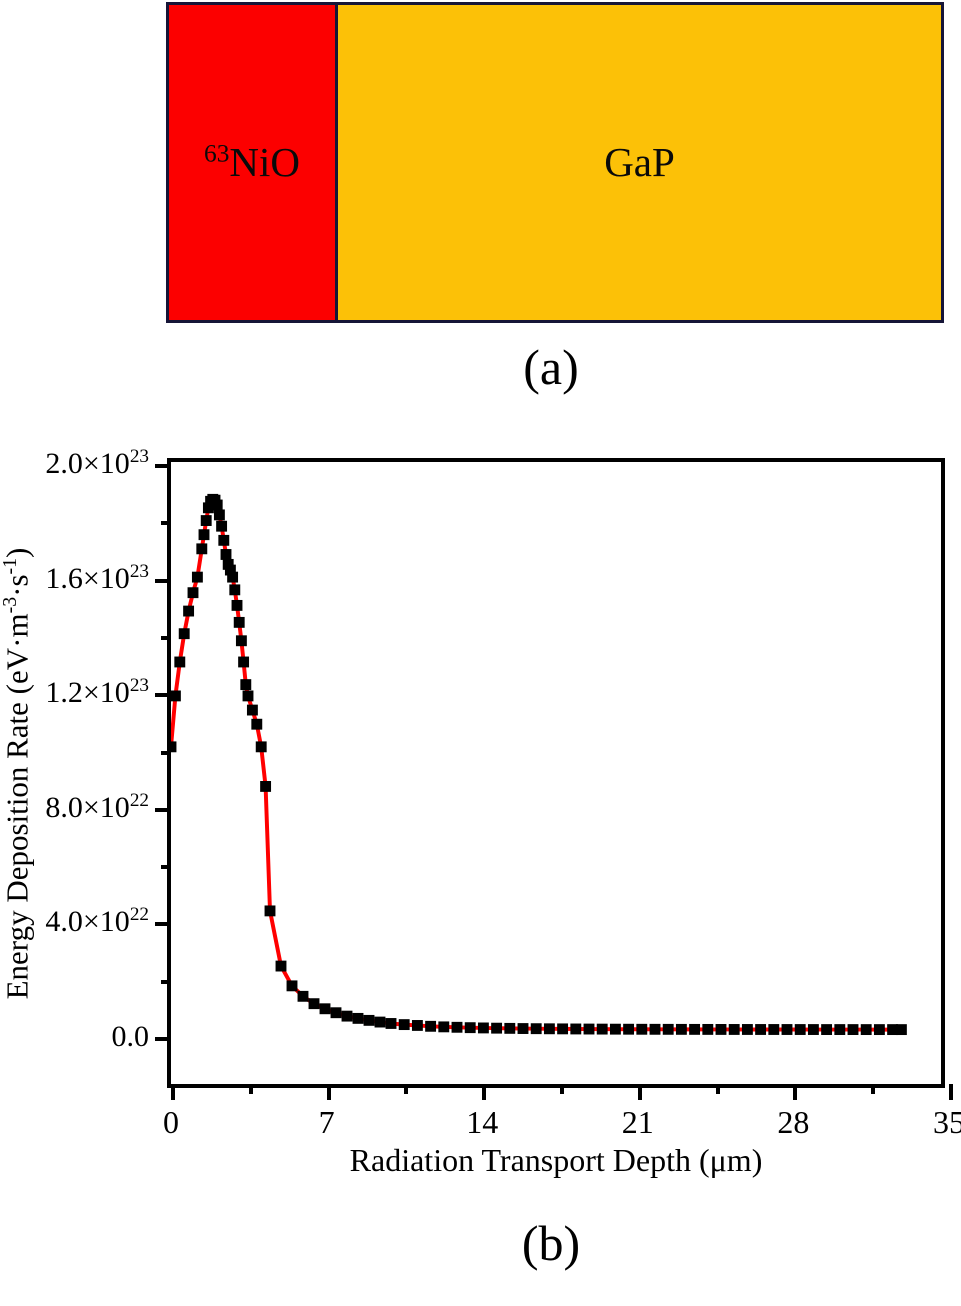  What do you see at coordinates (637, 1122) in the screenshot?
I see `x-axis-tick-label: 21` at bounding box center [637, 1122].